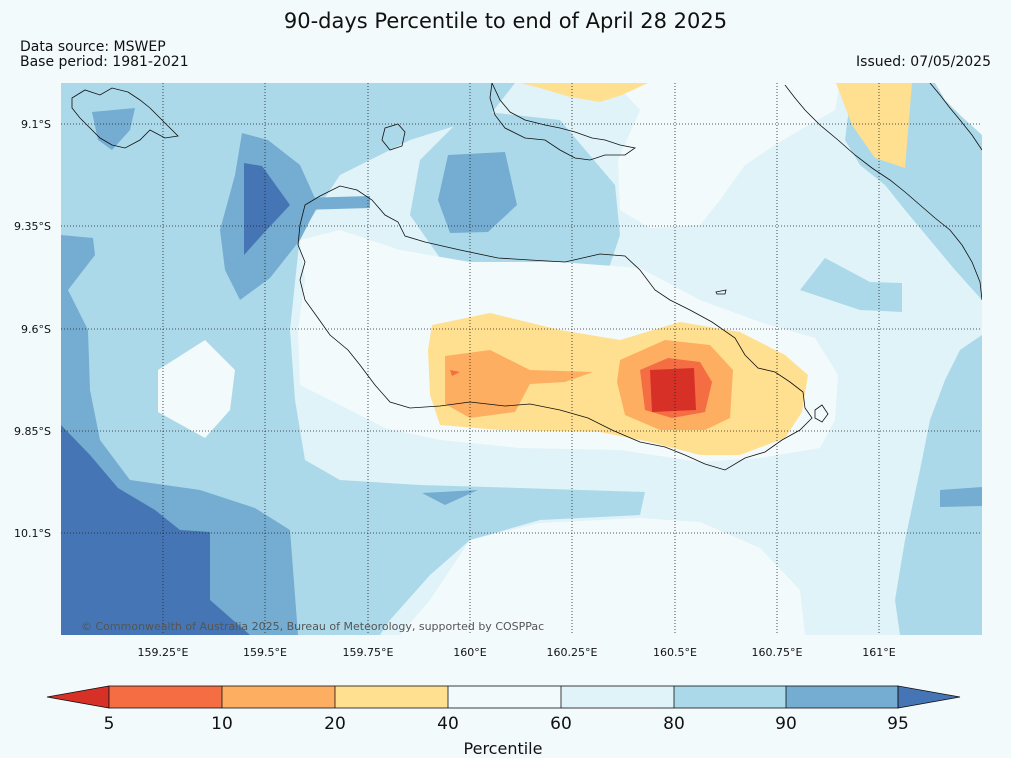  What do you see at coordinates (821, 413) in the screenshot?
I see `coastline-marau-islets` at bounding box center [821, 413].